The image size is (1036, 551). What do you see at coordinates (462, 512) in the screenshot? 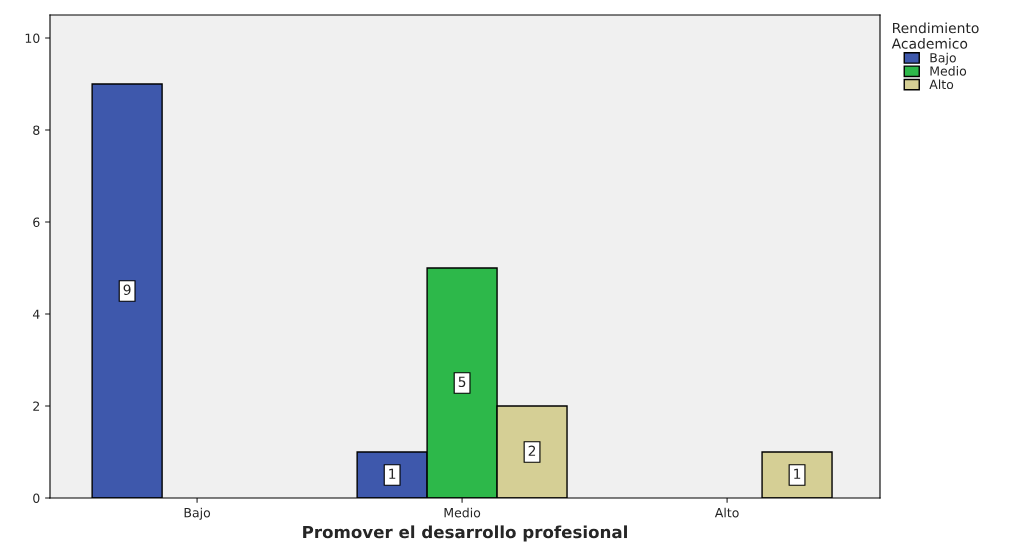
I see `x-tick-label: Medio` at bounding box center [462, 512].